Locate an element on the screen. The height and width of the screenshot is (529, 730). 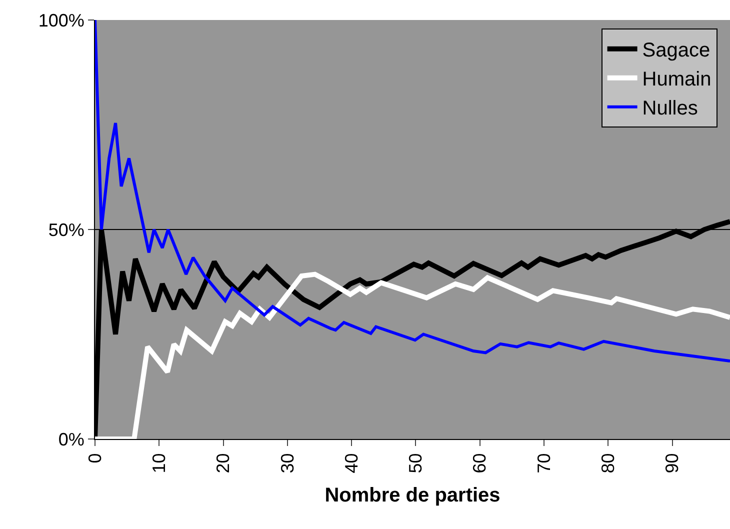
x-tick-label: 80 is located at coordinates (608, 463).